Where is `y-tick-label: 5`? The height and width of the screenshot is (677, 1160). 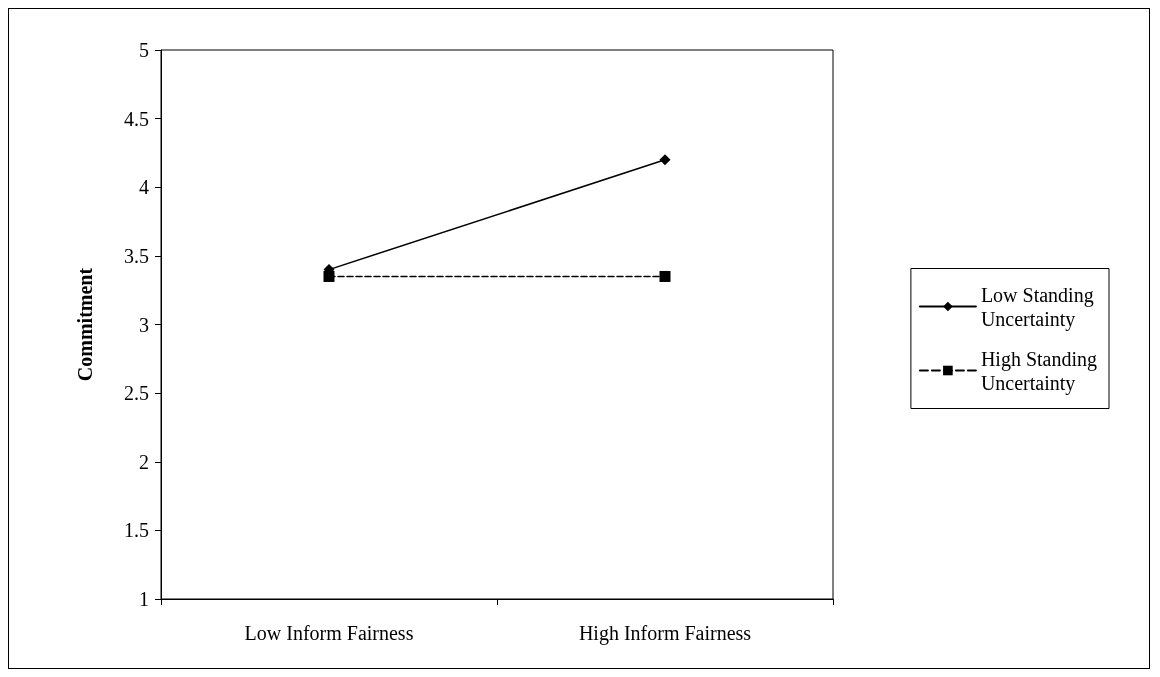 y-tick-label: 5 is located at coordinates (144, 50).